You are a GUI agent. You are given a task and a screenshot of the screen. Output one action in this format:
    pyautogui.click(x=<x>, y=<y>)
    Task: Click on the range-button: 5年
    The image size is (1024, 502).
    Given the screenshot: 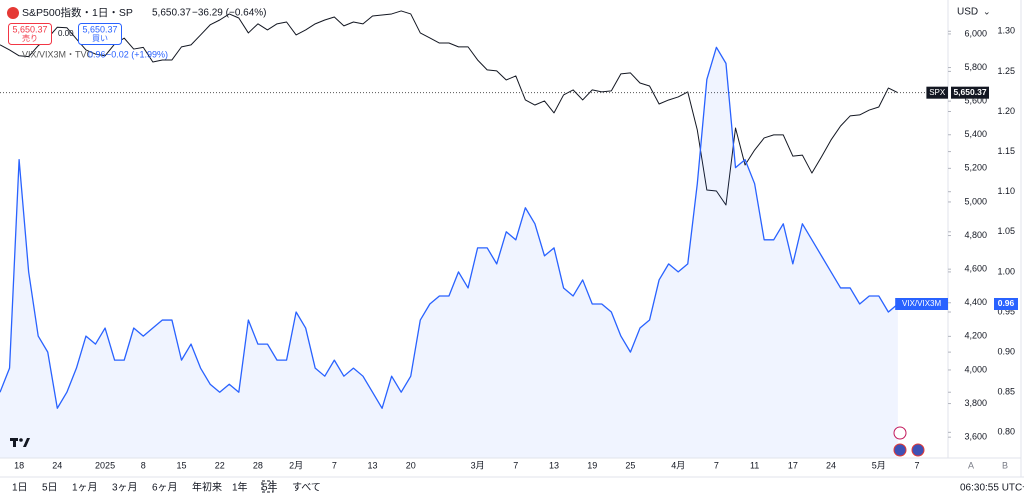 What is the action you would take?
    pyautogui.click(x=270, y=487)
    